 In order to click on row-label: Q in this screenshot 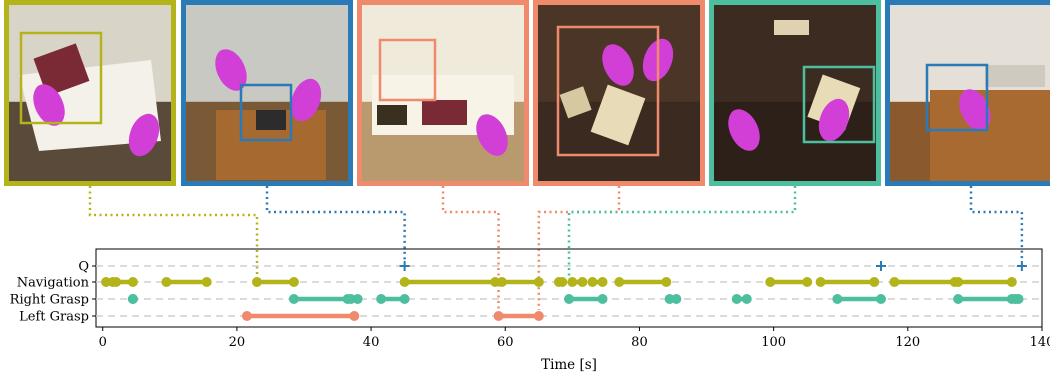, I will do `click(83, 267)`.